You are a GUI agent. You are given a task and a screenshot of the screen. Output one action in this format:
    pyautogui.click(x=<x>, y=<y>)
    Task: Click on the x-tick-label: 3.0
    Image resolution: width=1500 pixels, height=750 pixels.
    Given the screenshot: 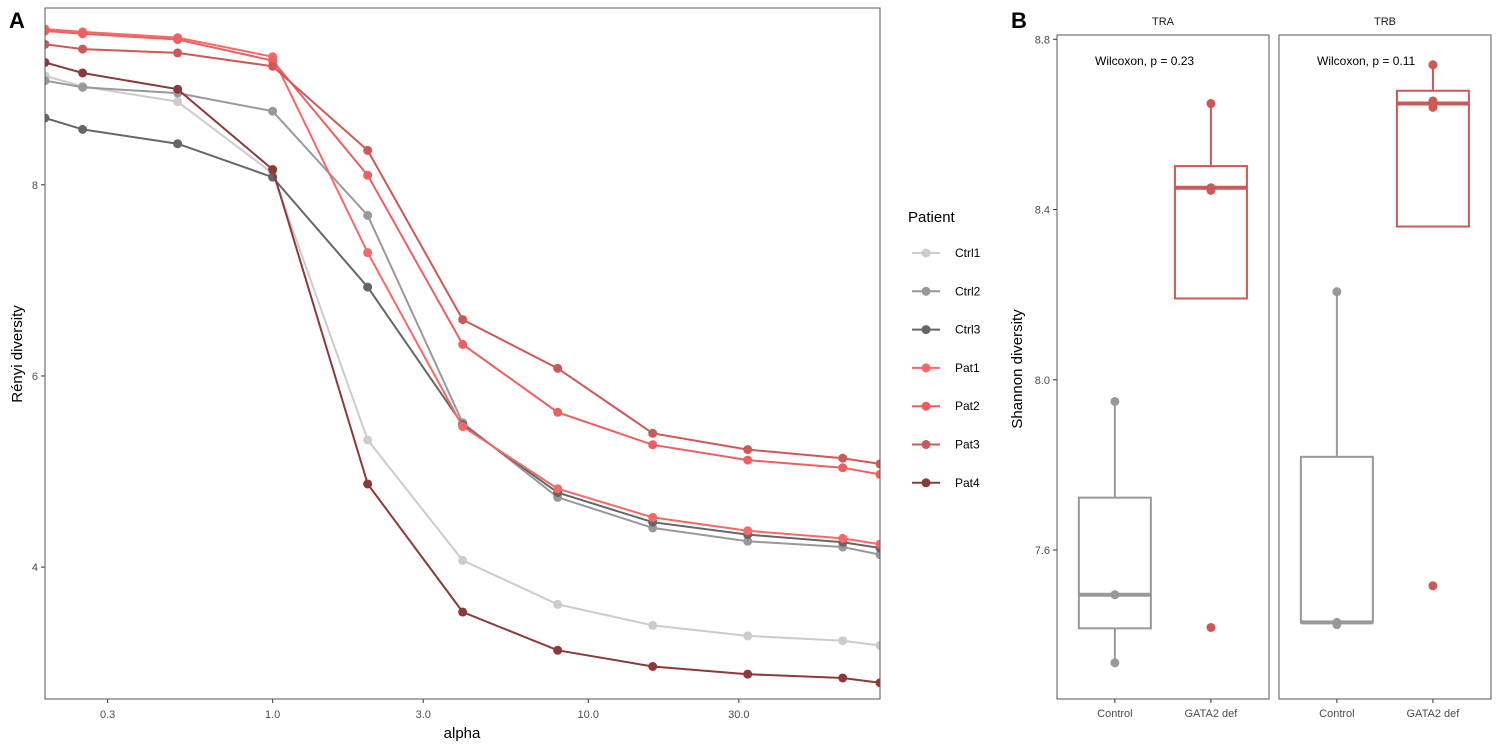 What is the action you would take?
    pyautogui.click(x=423, y=715)
    